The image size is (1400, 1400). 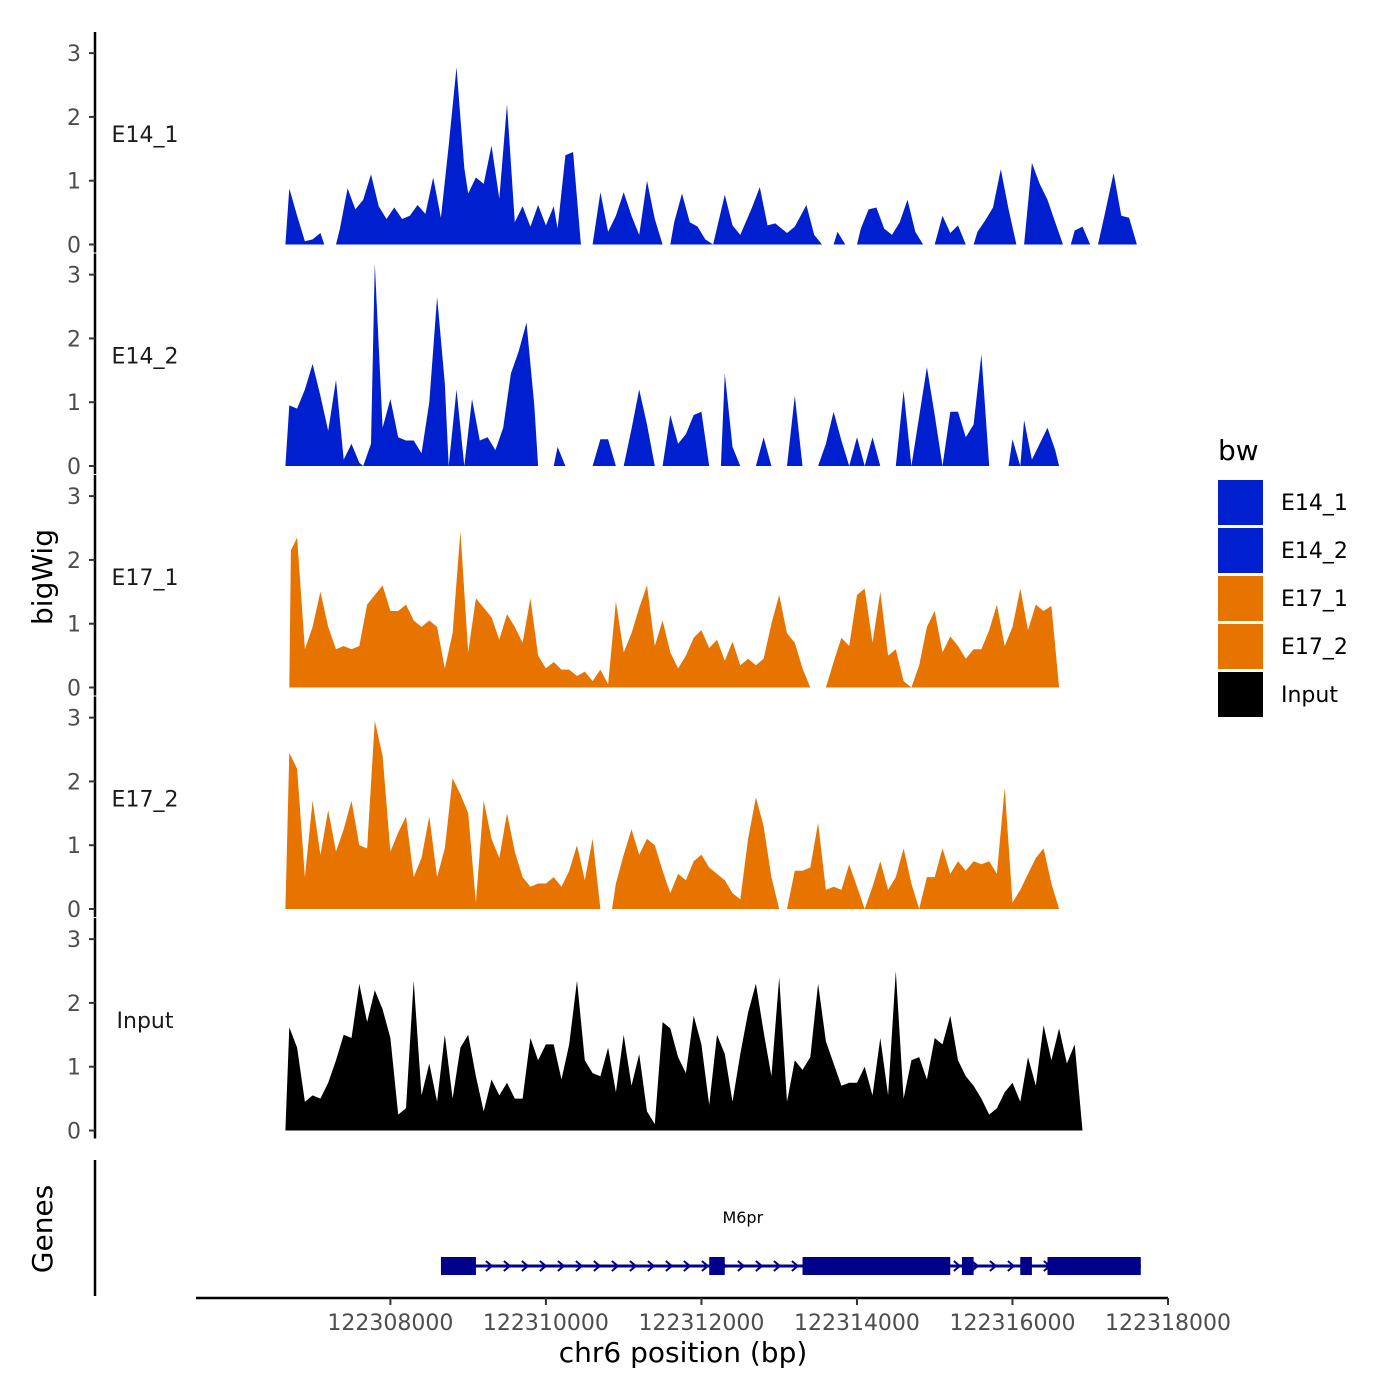 I want to click on x-tick-label-122312000: 122312000, so click(x=701, y=1323).